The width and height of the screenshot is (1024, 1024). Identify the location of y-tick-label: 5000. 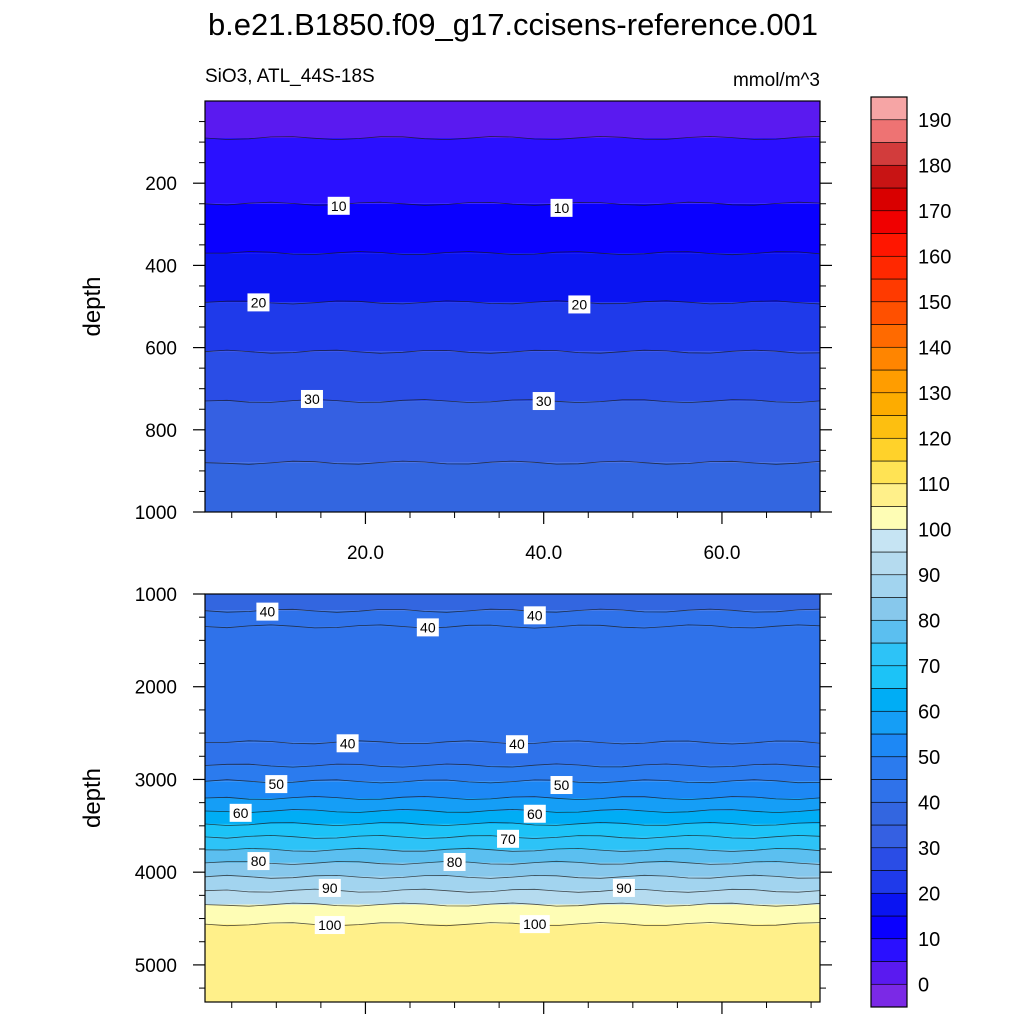
(156, 966).